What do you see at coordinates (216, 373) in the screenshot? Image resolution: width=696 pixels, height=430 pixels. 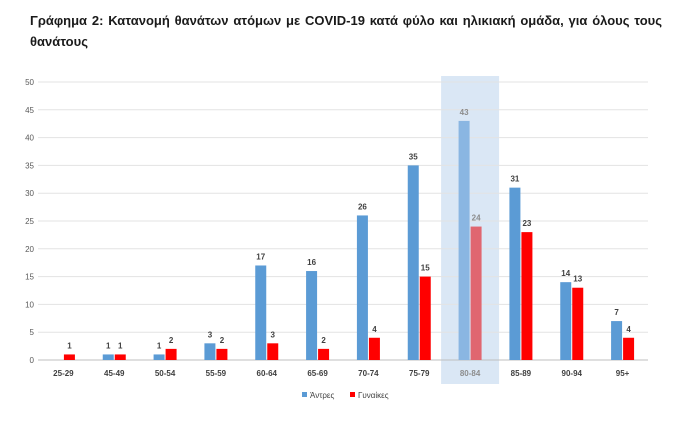 I see `x-tick-label-55-59: 55-59` at bounding box center [216, 373].